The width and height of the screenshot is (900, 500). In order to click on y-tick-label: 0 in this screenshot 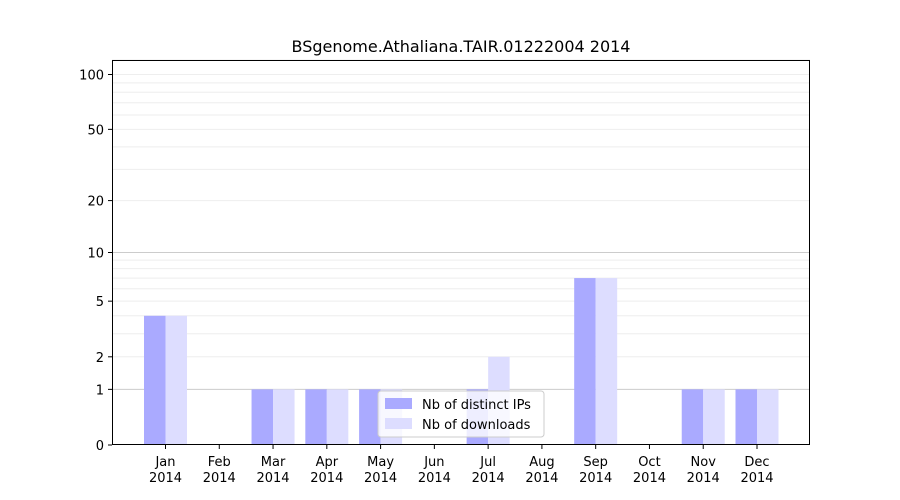, I will do `click(100, 446)`.